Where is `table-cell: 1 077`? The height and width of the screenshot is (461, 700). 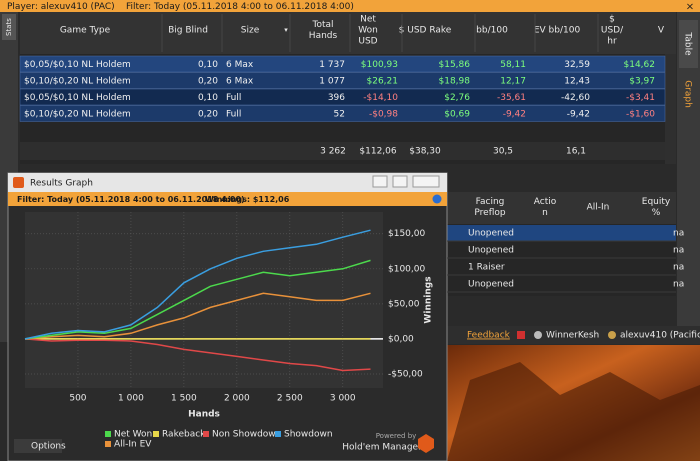
table-cell: 1 077 is located at coordinates (332, 82).